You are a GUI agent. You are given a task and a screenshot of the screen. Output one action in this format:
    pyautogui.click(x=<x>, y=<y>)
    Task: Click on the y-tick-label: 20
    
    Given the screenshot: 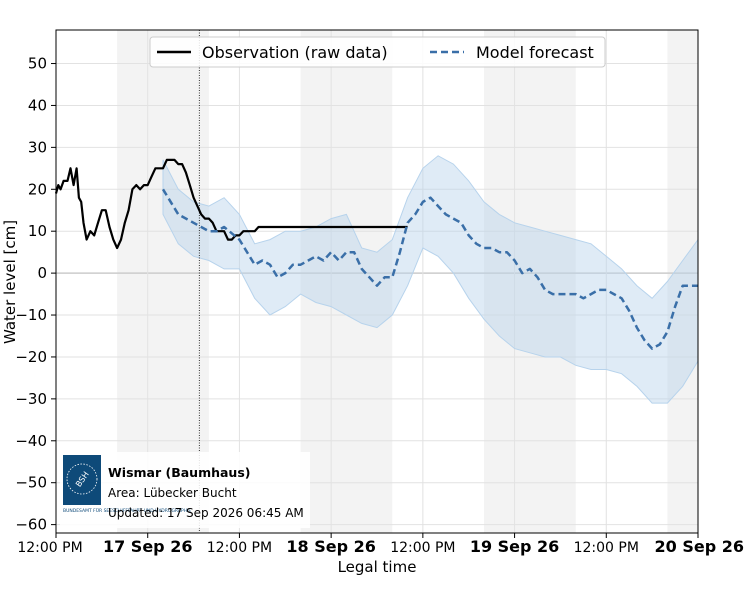 What is the action you would take?
    pyautogui.click(x=37, y=189)
    